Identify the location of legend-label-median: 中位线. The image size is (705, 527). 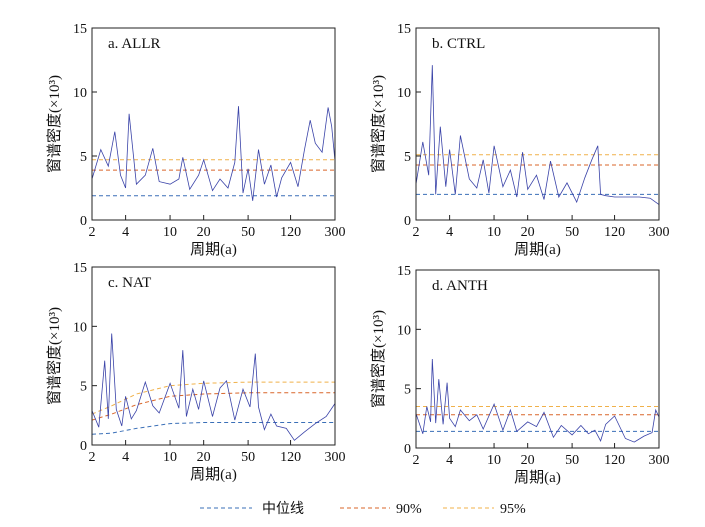
(283, 509).